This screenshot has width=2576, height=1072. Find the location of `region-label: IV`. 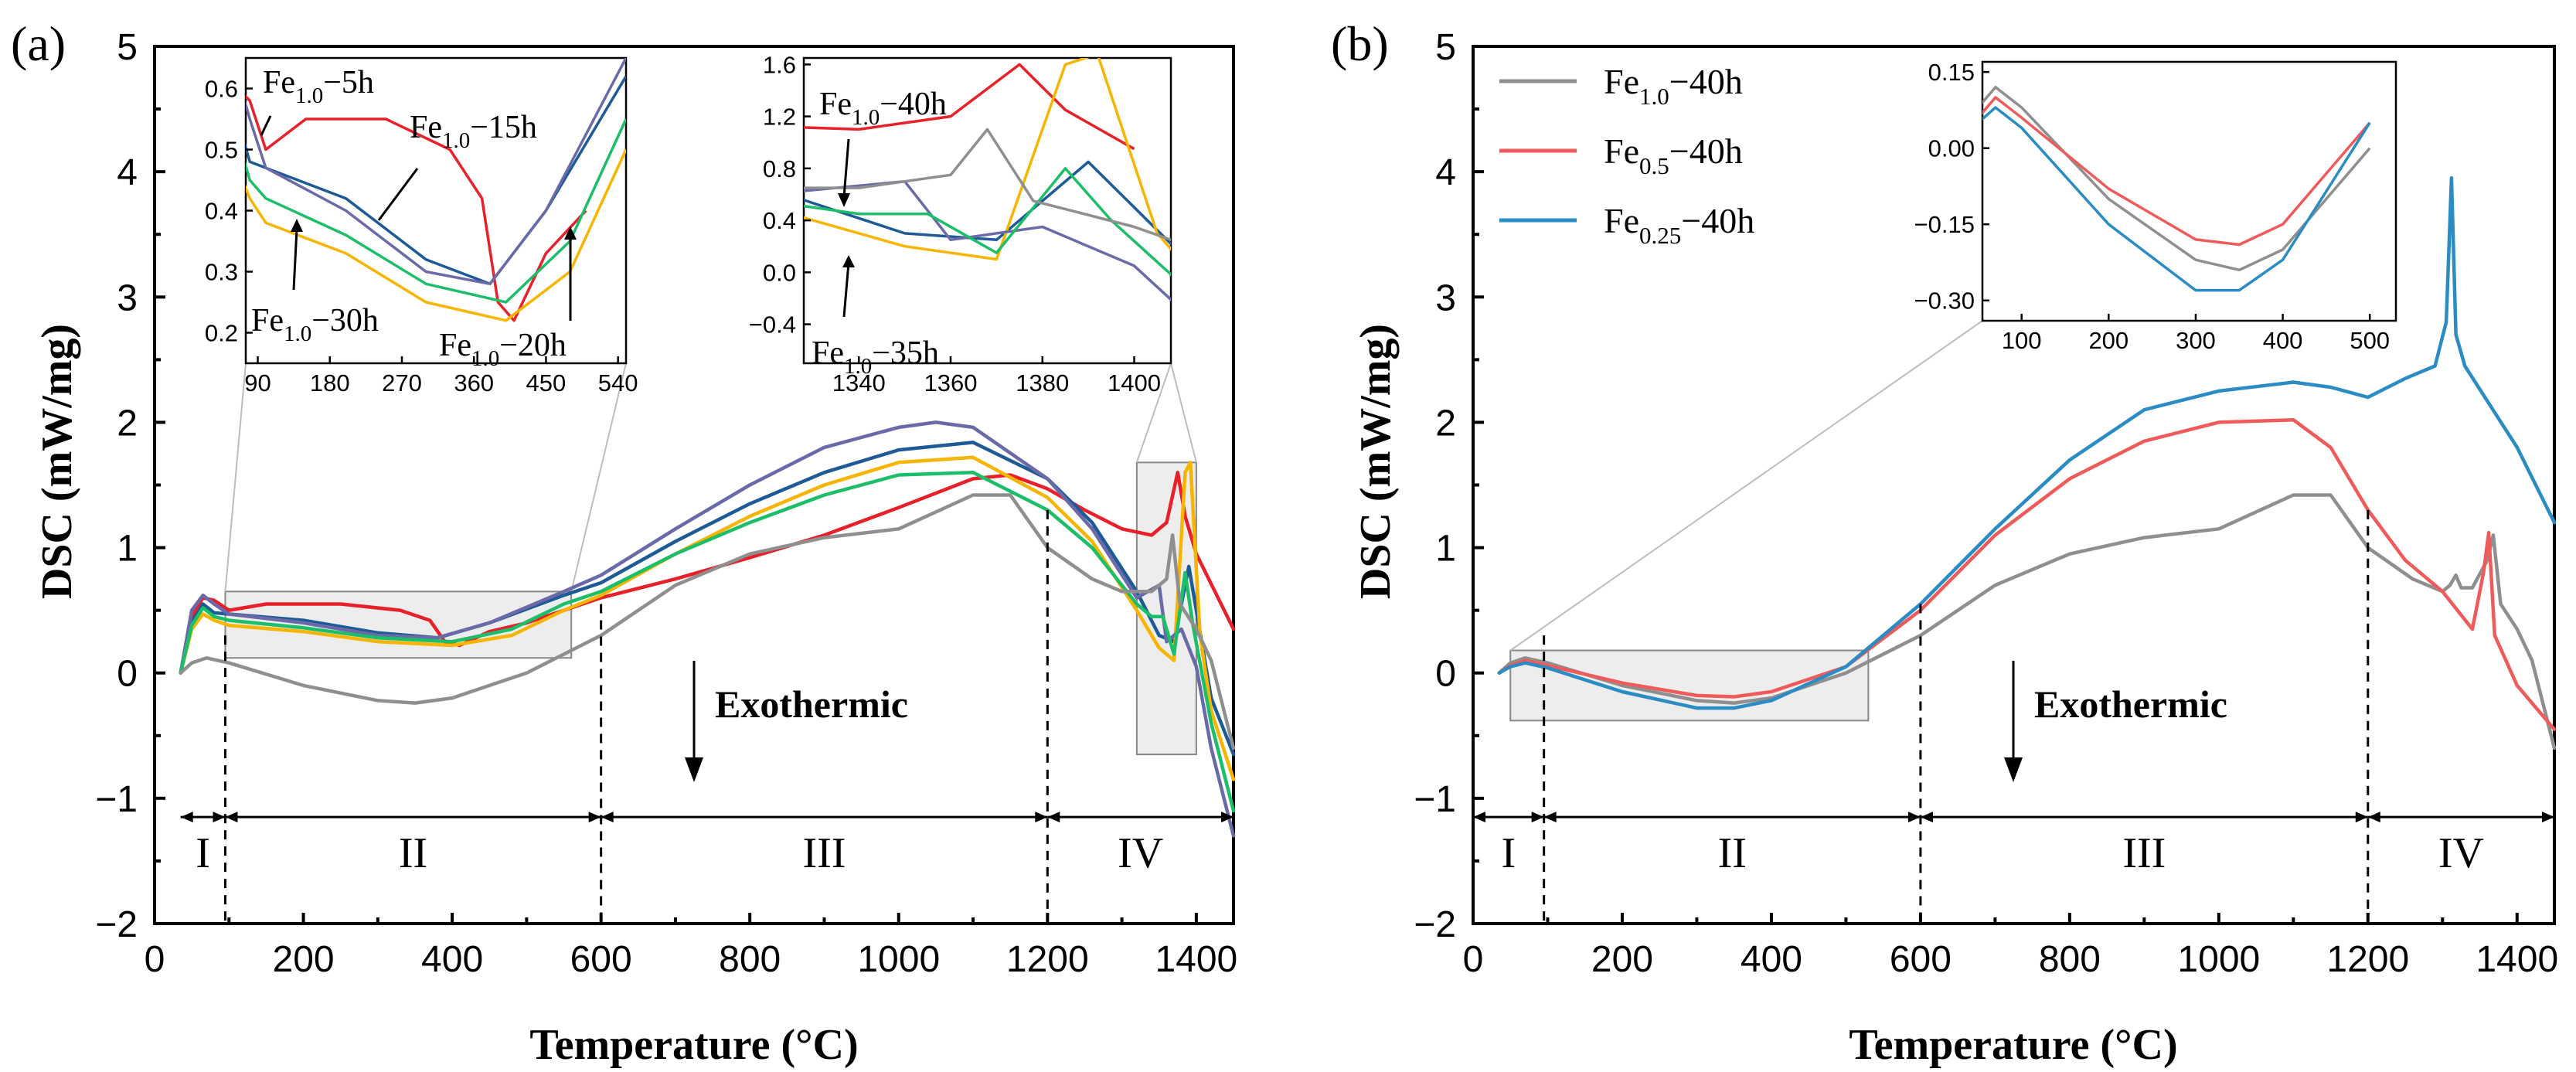

region-label: IV is located at coordinates (2461, 853).